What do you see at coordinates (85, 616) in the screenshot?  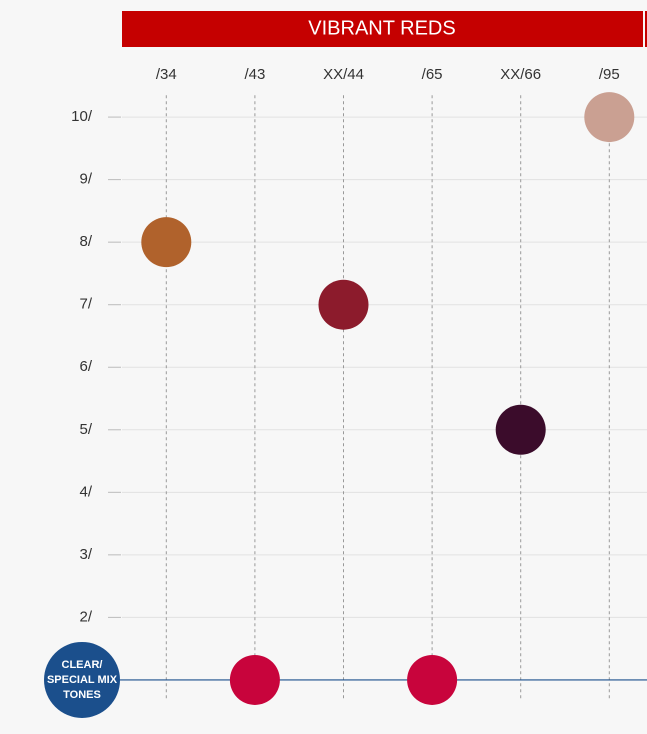 I see `y-tick-label: 2/` at bounding box center [85, 616].